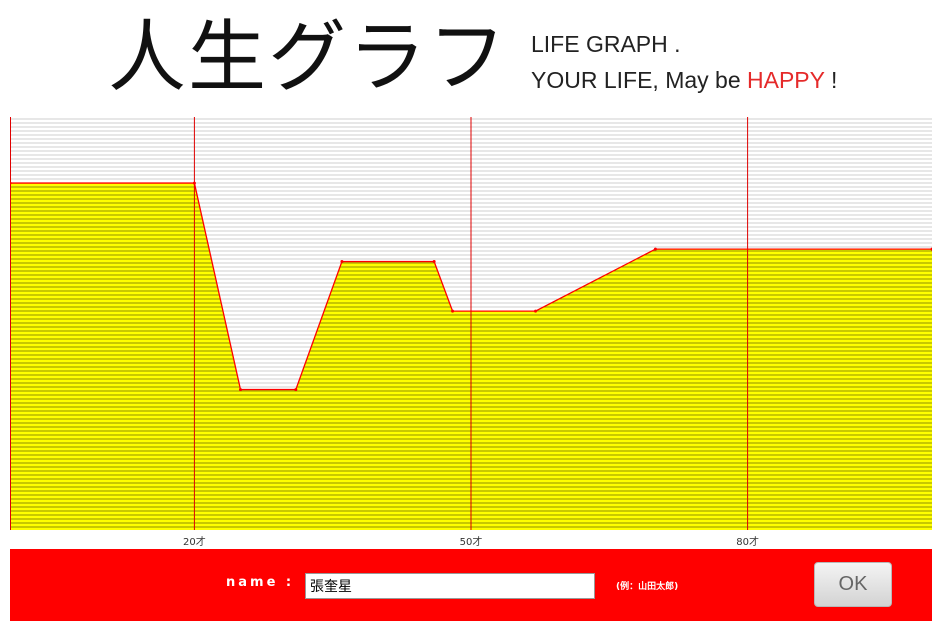  I want to click on page-title: 人生グラフ, so click(308, 58).